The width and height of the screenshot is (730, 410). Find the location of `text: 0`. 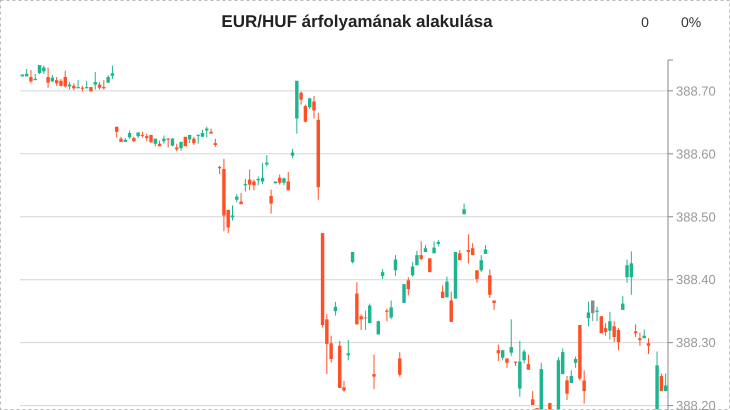

text: 0 is located at coordinates (645, 22).